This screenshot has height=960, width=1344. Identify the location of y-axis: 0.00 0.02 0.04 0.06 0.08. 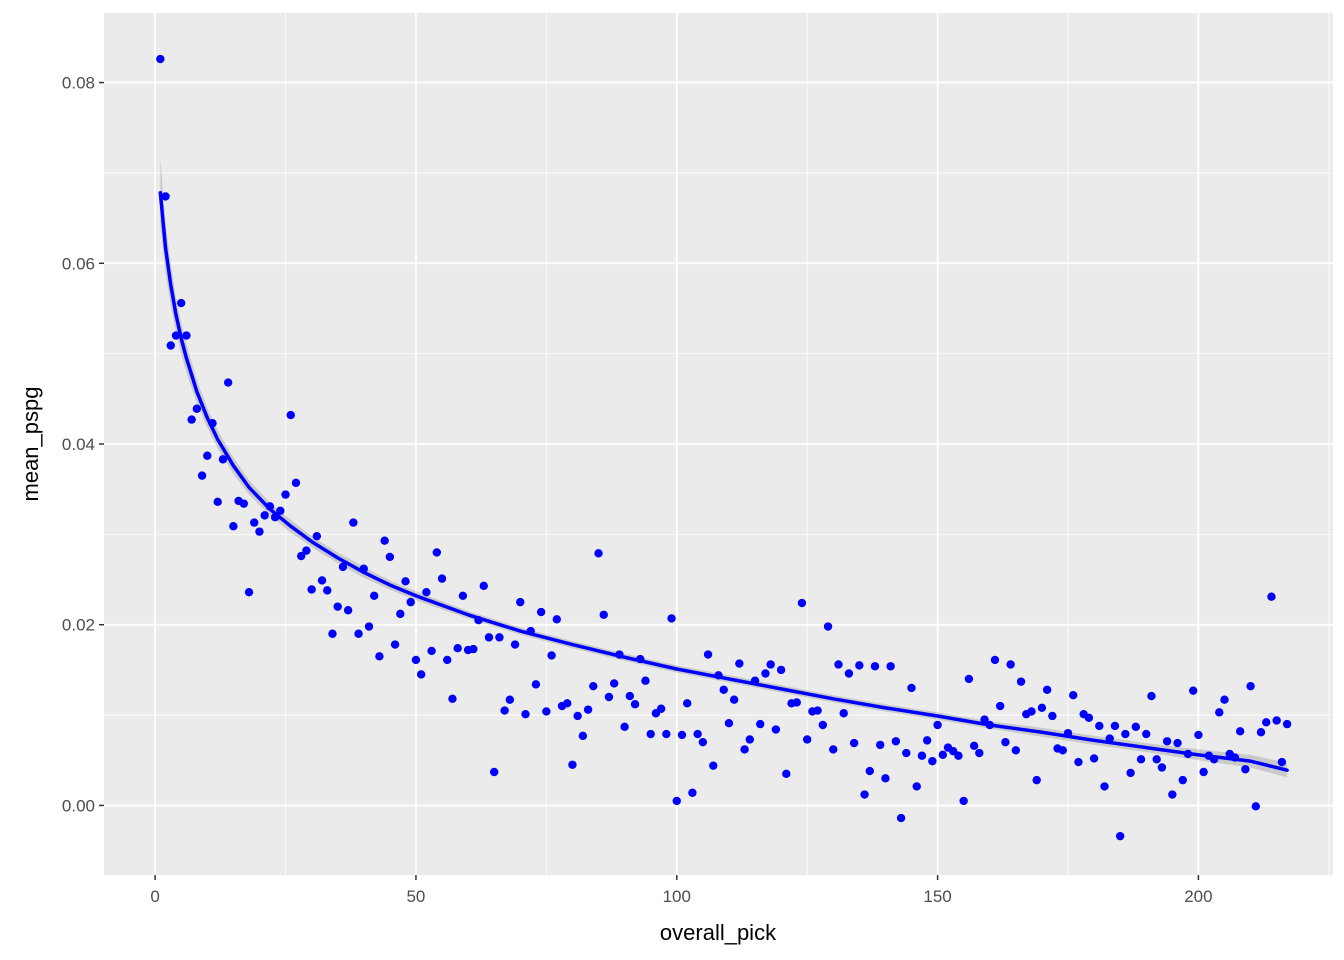
(83, 444).